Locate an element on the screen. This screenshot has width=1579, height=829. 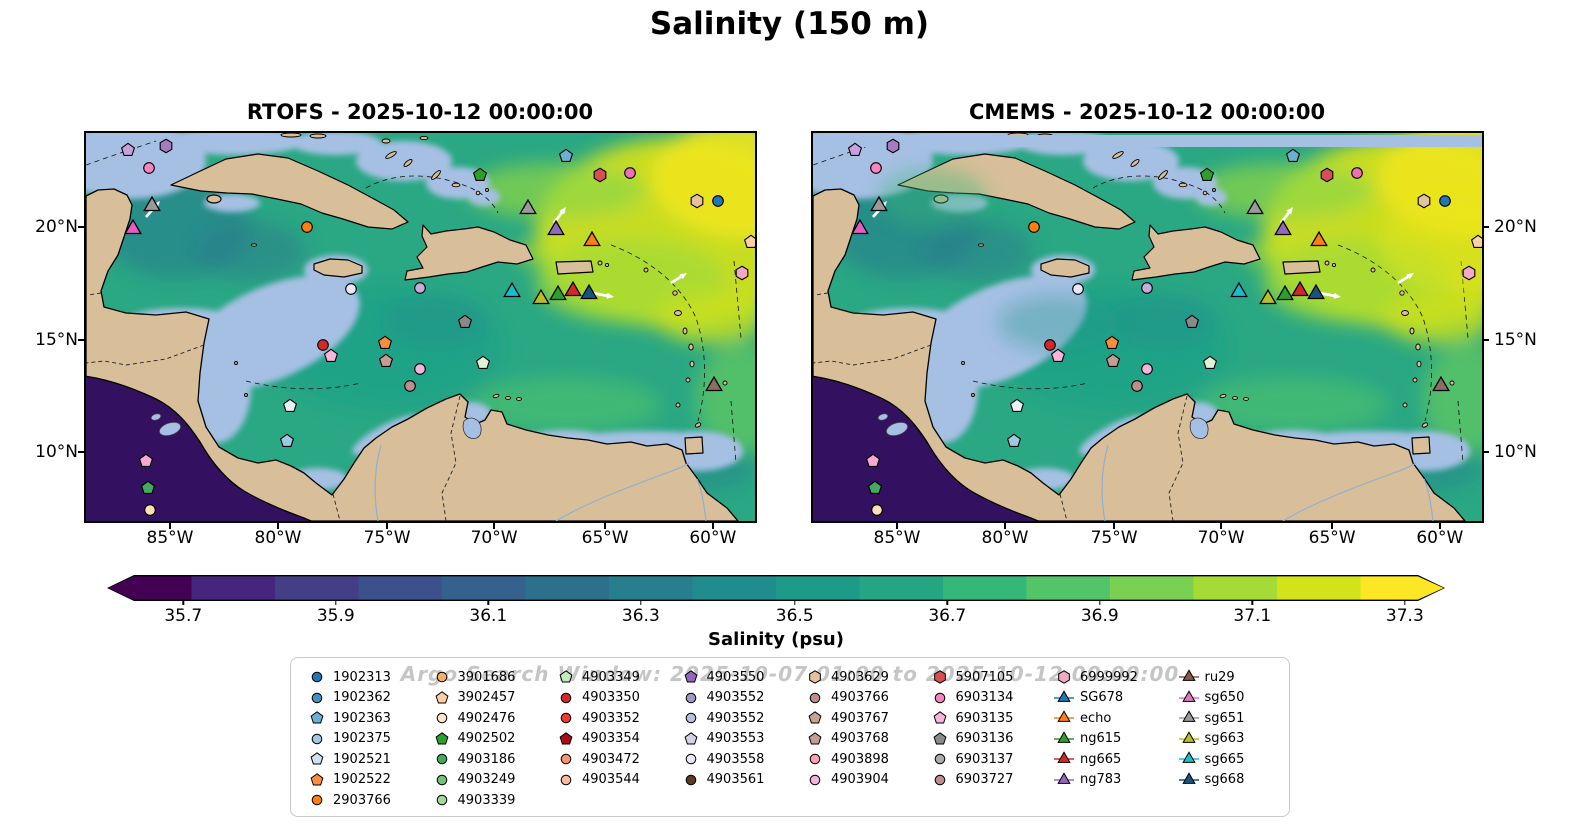
legend-label: 4903249 is located at coordinates (486, 780).